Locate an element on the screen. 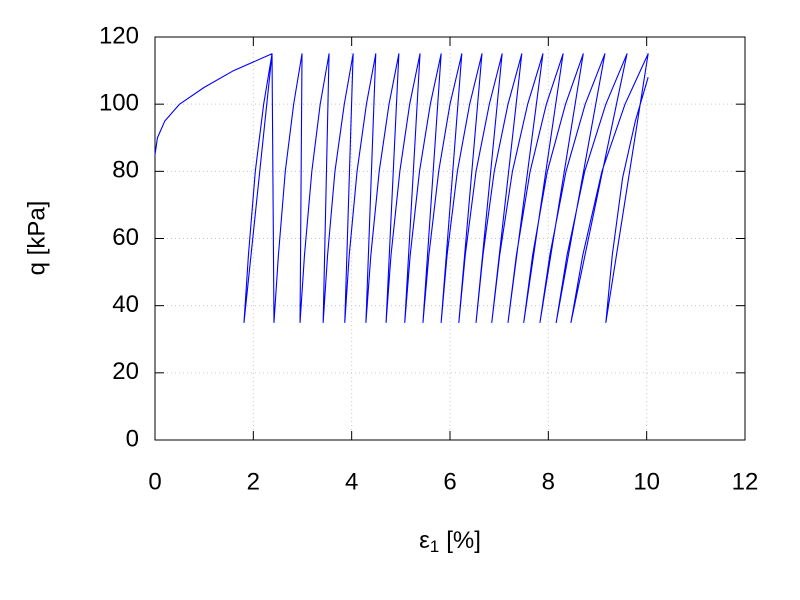  x-tick-label: 6 is located at coordinates (449, 481).